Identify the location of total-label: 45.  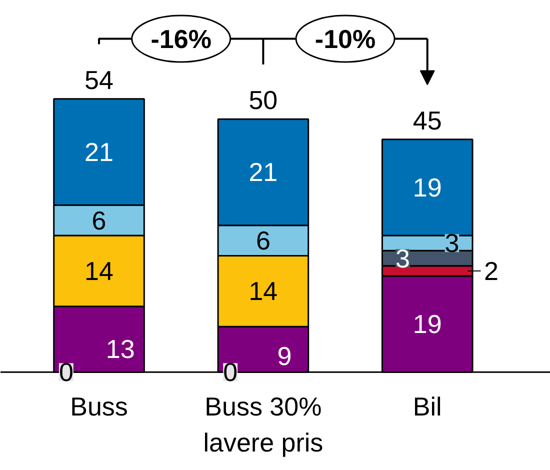
(427, 120).